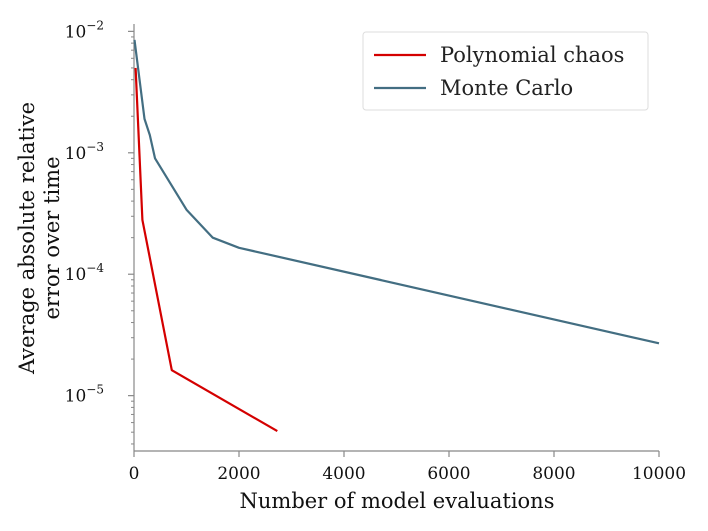 This screenshot has width=708, height=531. I want to click on legend: Polynomial chaos Monte Carlo, so click(505, 71).